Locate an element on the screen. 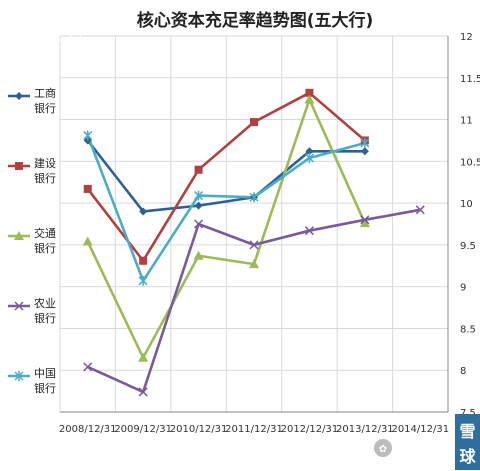 Image resolution: width=480 pixels, height=471 pixels. x-tick-label: 2014/12/31 is located at coordinates (420, 429).